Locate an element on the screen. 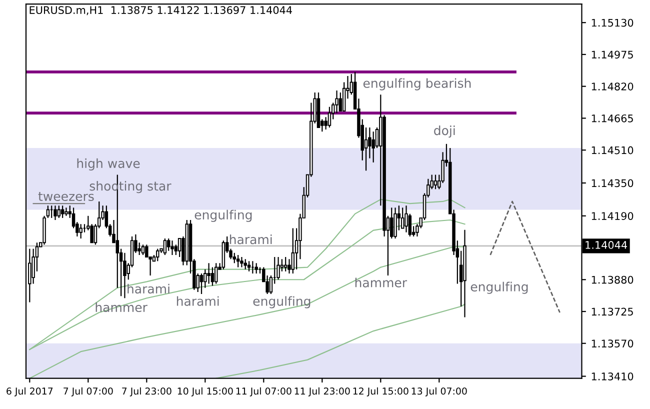  y-tick-label: 1.14975 is located at coordinates (612, 54).